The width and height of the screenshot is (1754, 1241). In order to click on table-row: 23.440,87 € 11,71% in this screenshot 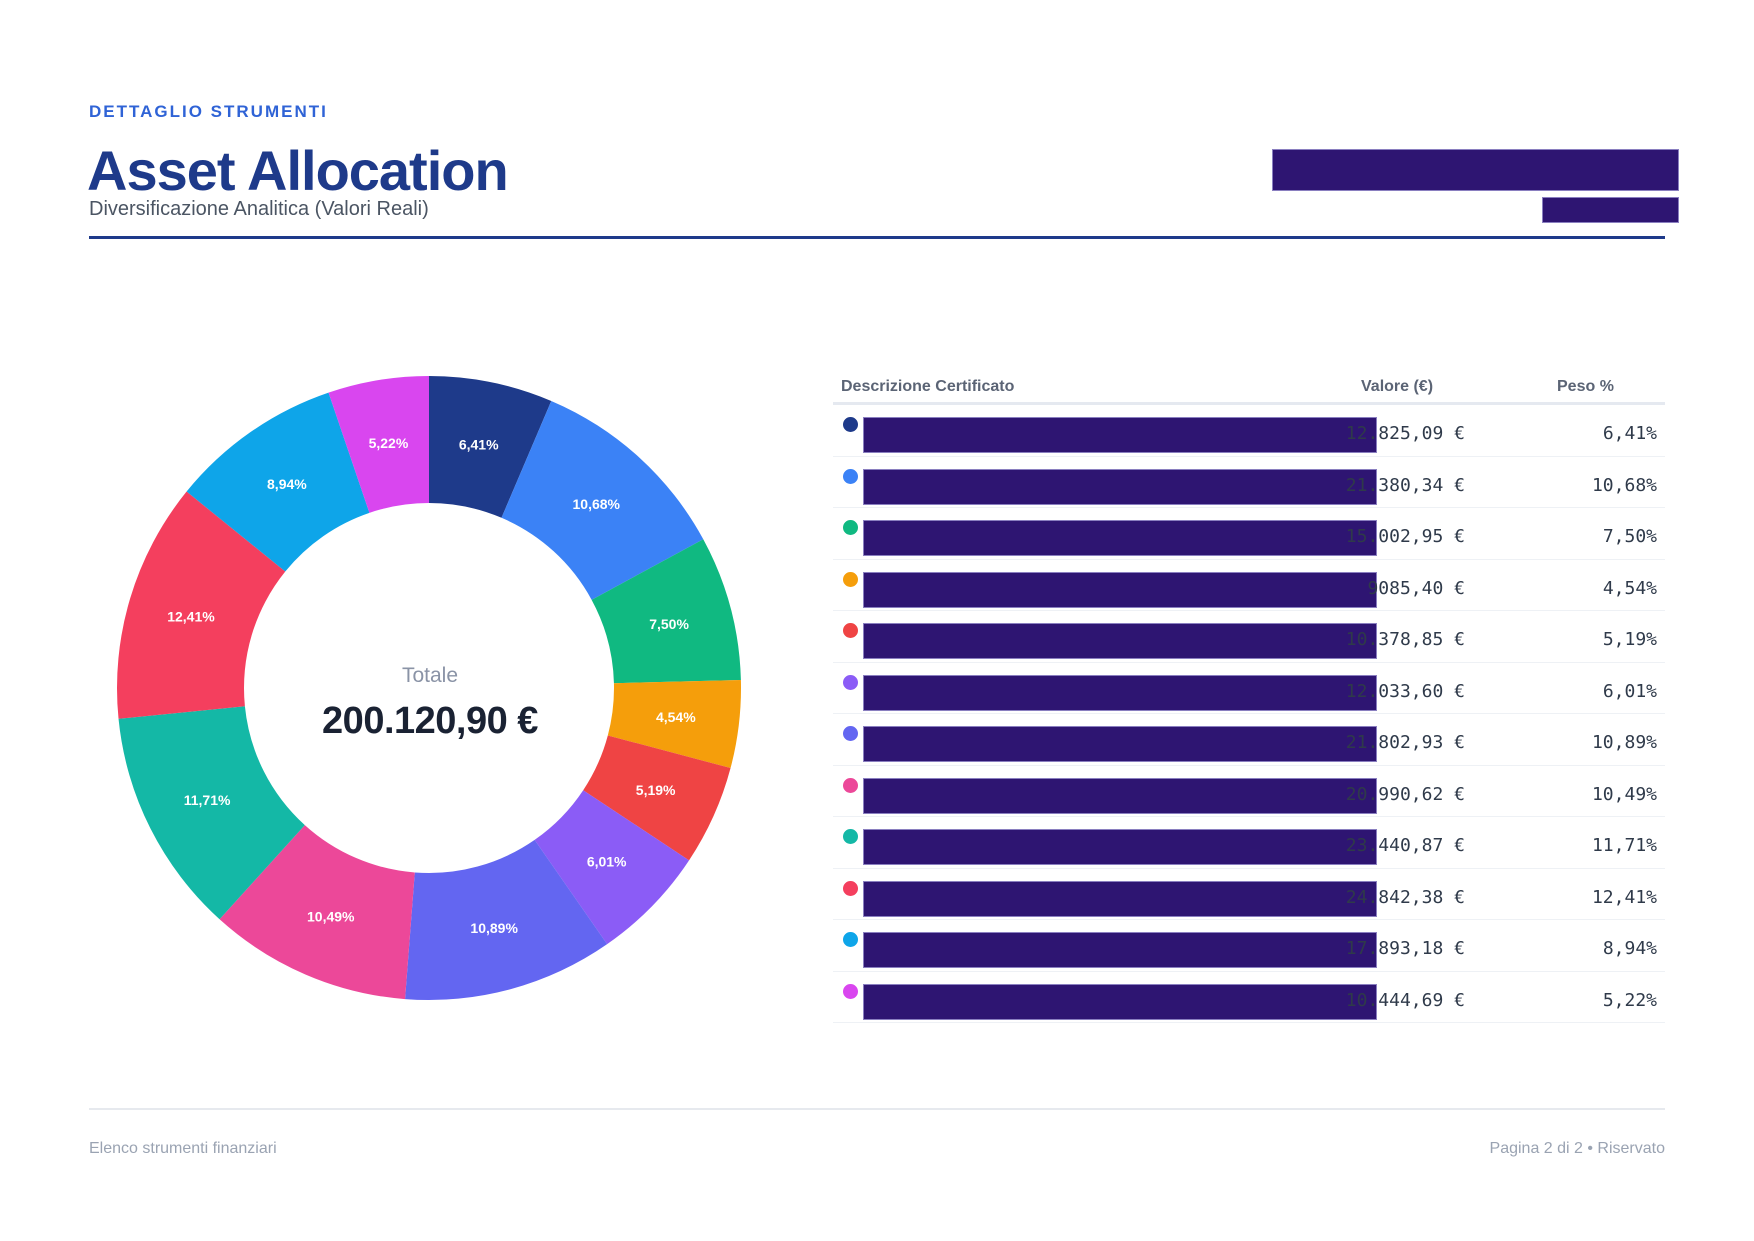, I will do `click(1249, 843)`.